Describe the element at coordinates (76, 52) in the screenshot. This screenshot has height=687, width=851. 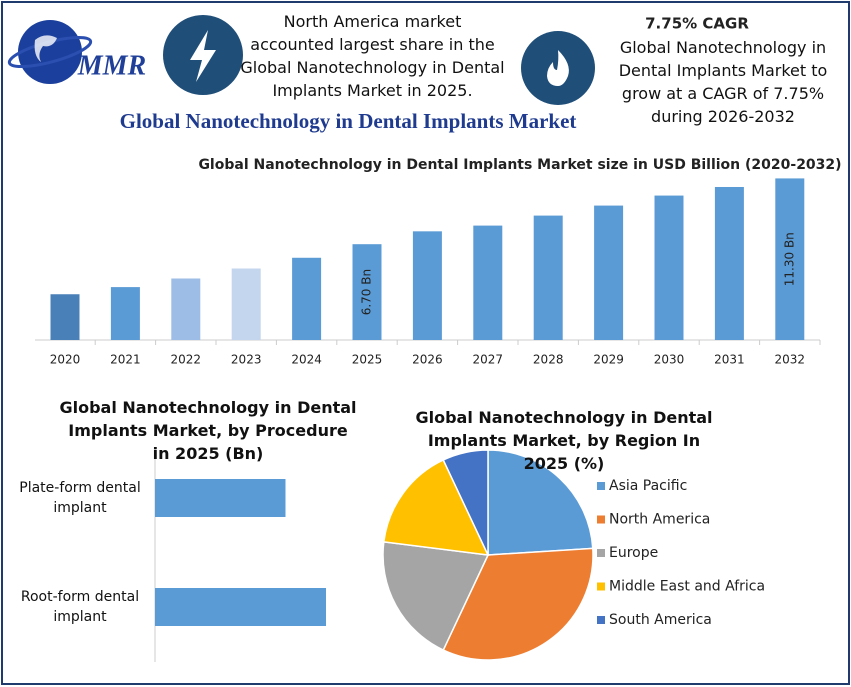
I see `logo: MMR` at that location.